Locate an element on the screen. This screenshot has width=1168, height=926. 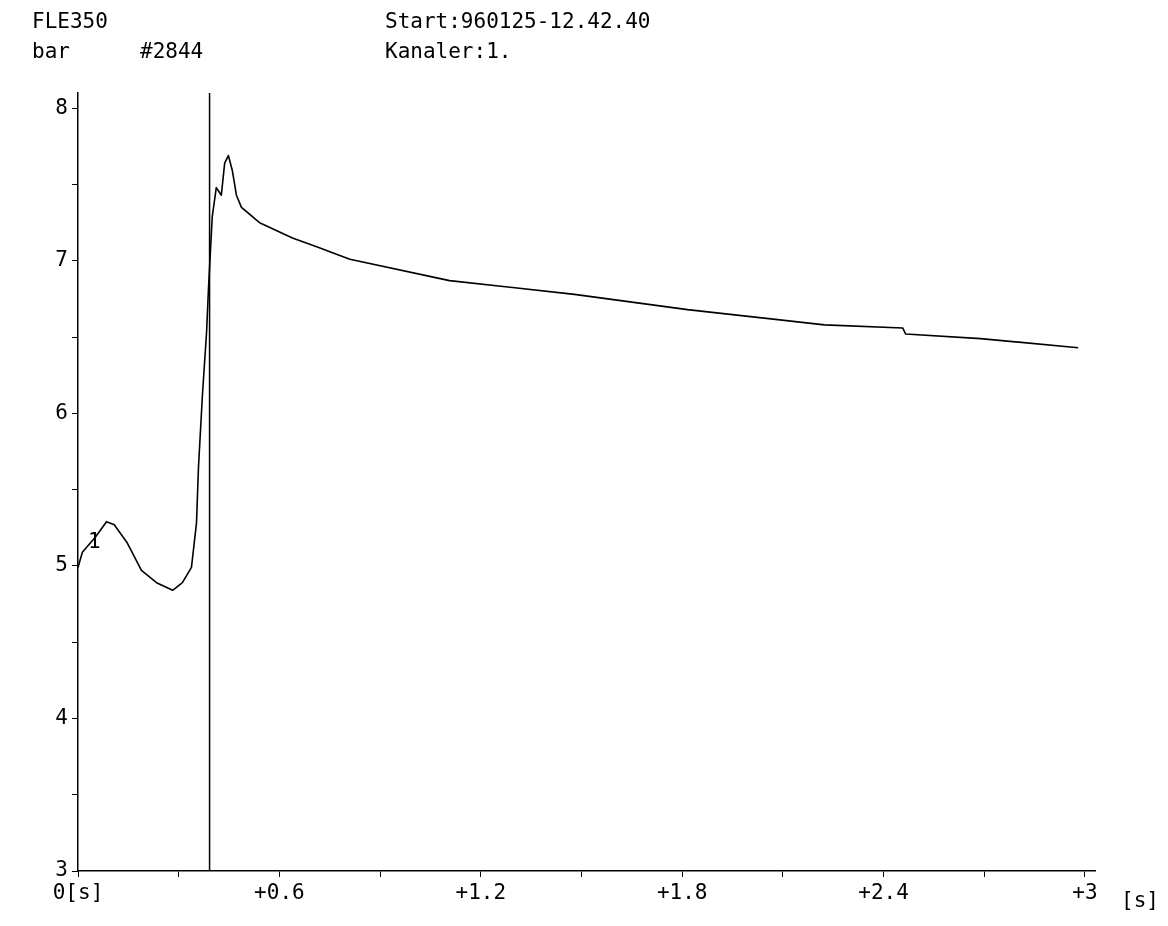
x-tick-label: +2.4 is located at coordinates (883, 892).